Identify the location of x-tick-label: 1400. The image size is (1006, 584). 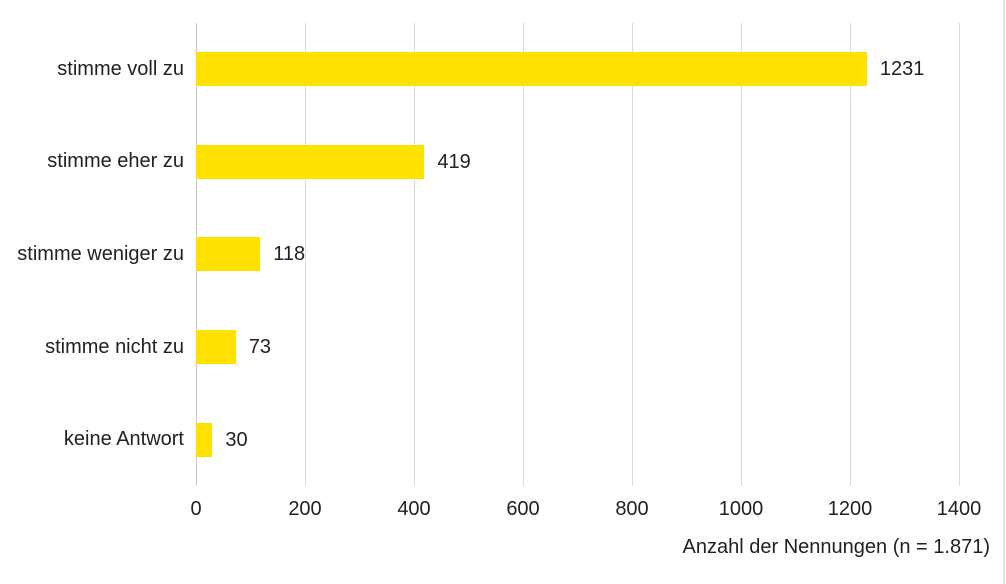
(959, 509).